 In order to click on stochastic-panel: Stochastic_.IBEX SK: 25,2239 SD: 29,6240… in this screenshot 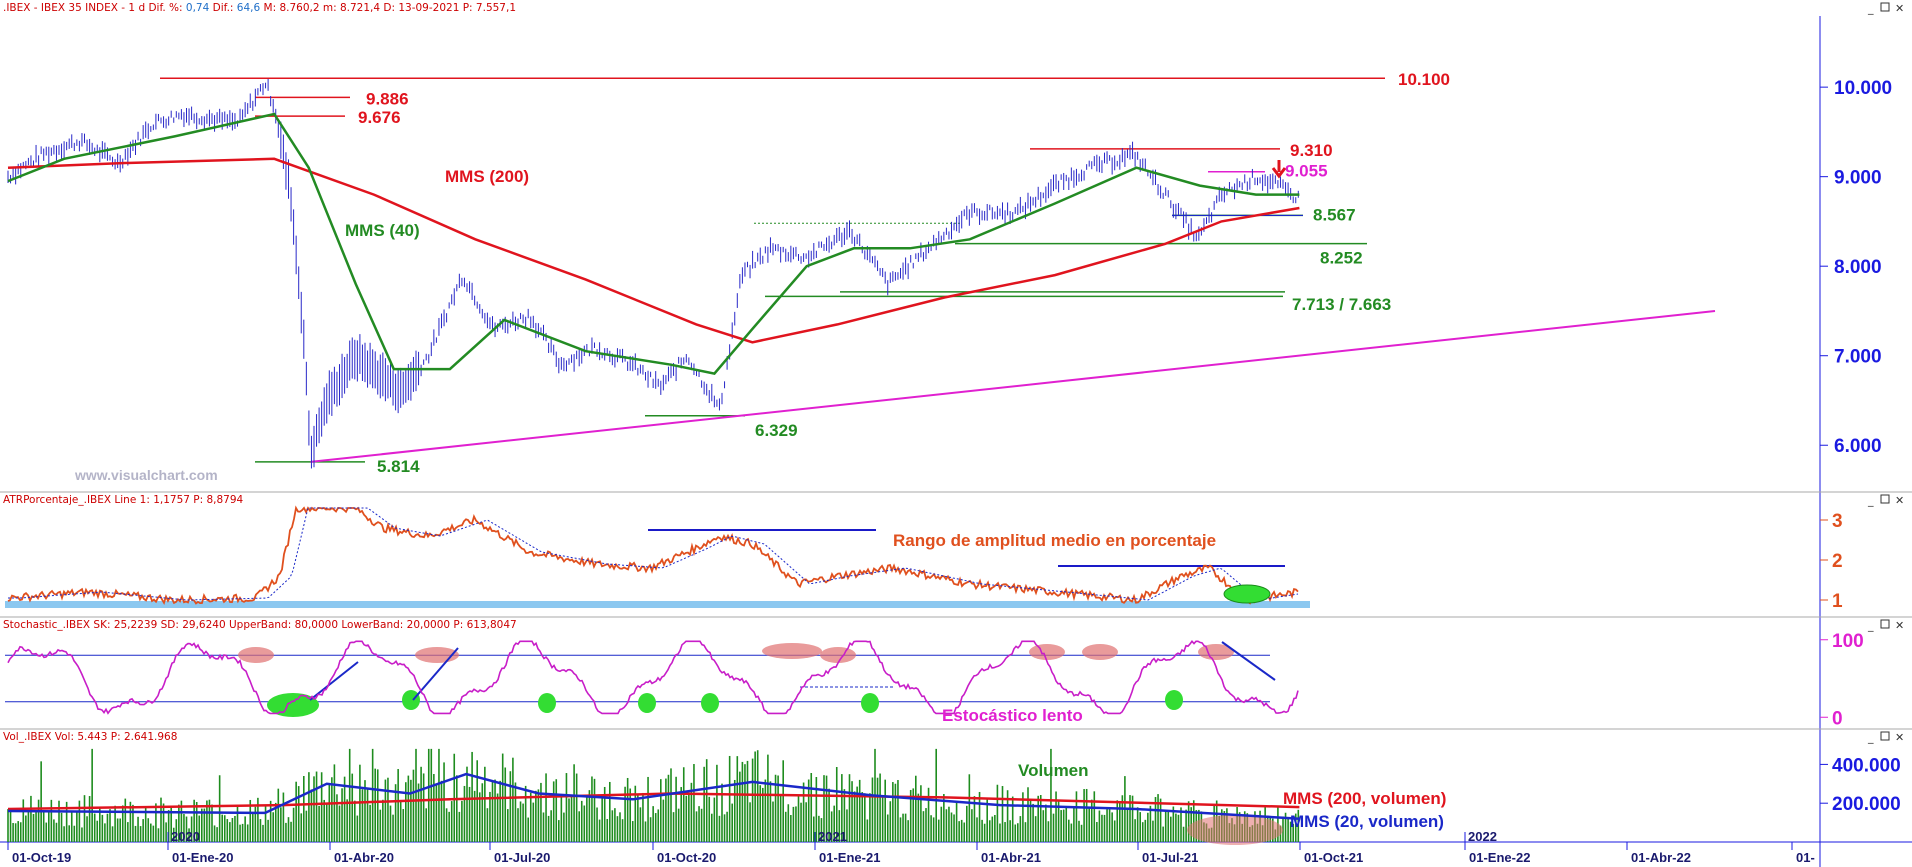, I will do `click(953, 674)`.